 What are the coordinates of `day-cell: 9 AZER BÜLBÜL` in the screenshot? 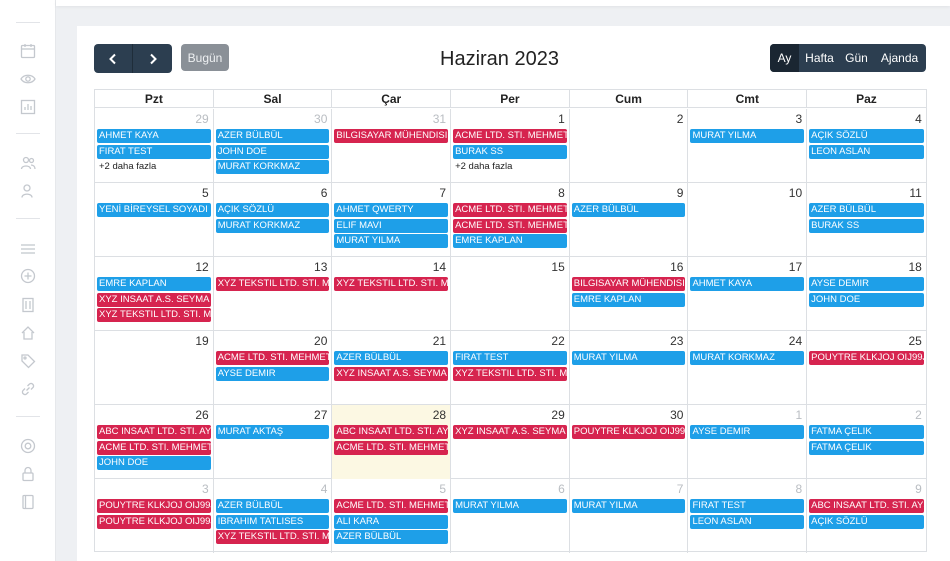 It's located at (629, 220).